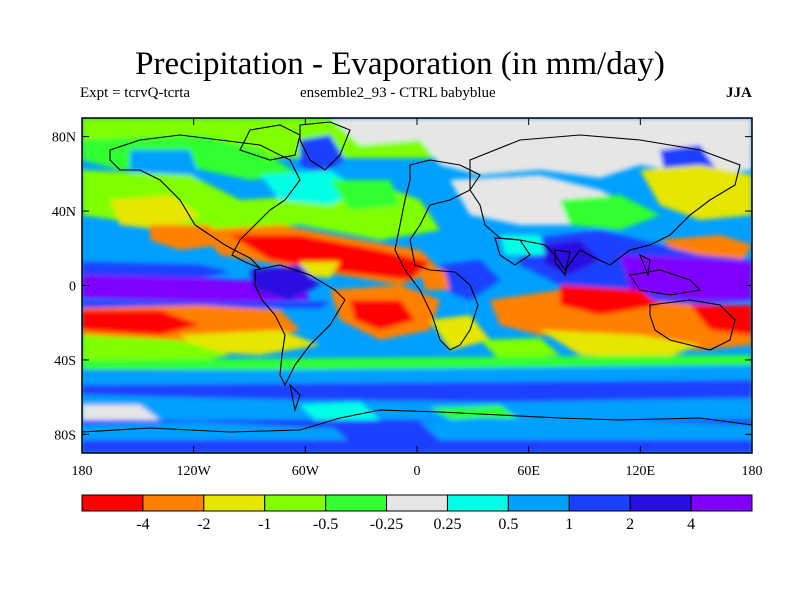 The width and height of the screenshot is (800, 600). I want to click on colorbar-label: -0.5, so click(325, 524).